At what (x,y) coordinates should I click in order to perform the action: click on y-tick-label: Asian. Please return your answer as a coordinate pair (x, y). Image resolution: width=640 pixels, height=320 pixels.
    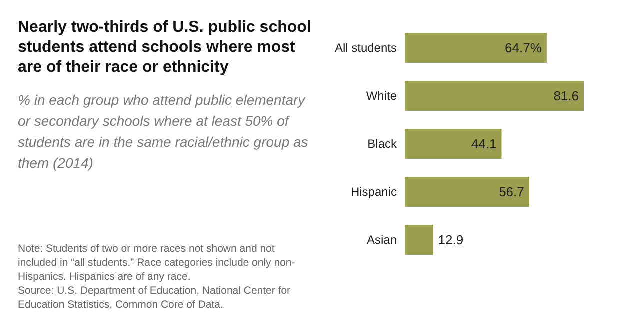
    Looking at the image, I should click on (381, 240).